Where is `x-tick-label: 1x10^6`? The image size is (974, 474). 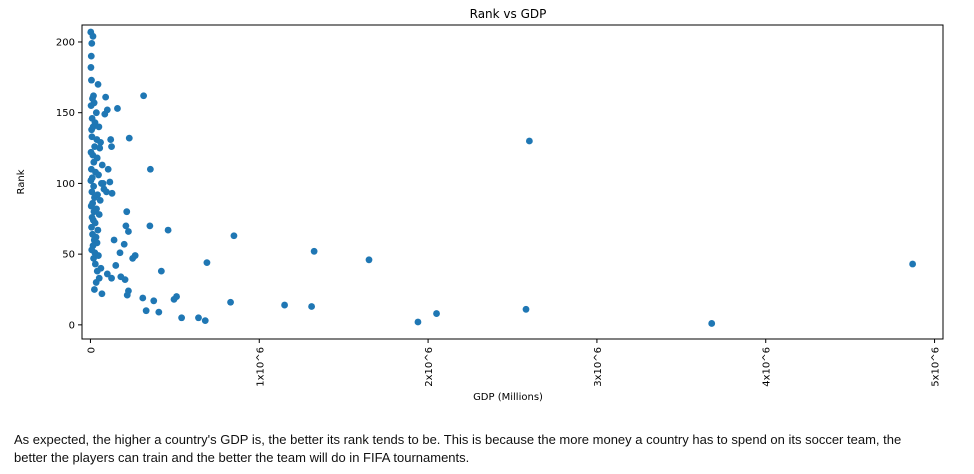
x-tick-label: 1x10^6 is located at coordinates (260, 367).